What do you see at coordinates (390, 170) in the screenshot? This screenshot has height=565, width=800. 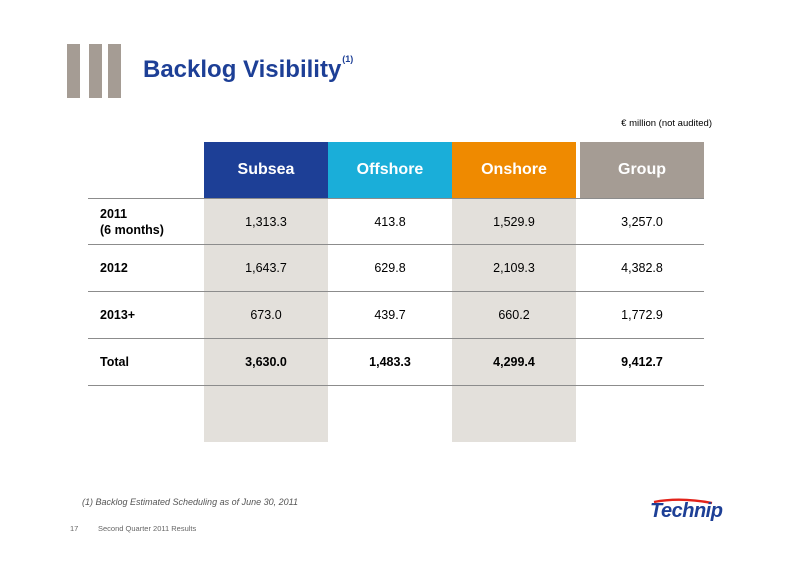 I see `header-offshore: Offshore` at bounding box center [390, 170].